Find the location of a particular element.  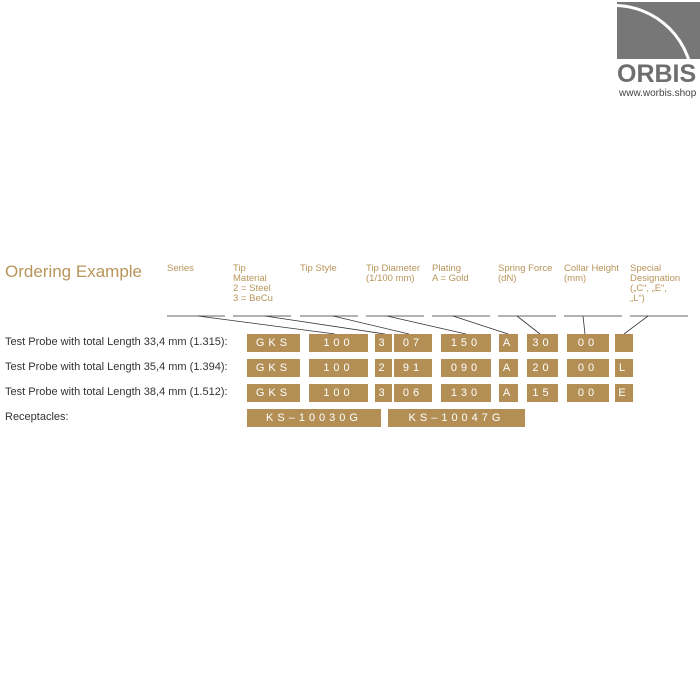

code-box is located at coordinates (624, 343).